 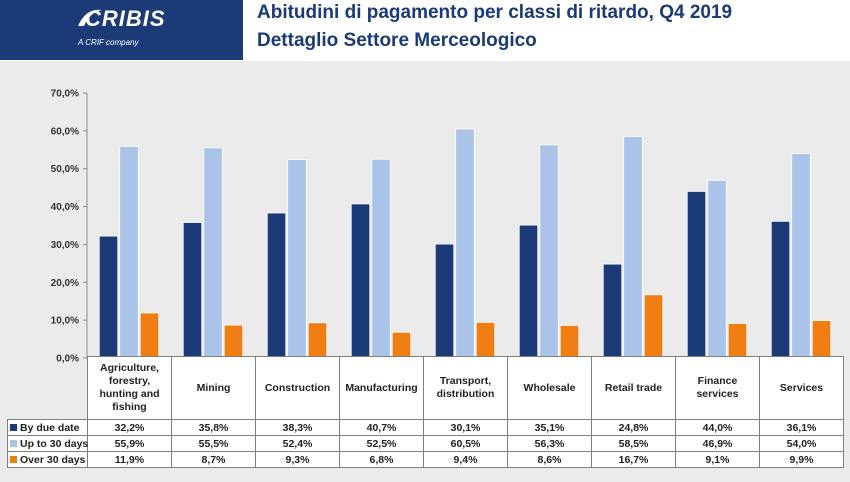 What do you see at coordinates (65, 169) in the screenshot?
I see `y-tick-label: 50,0%` at bounding box center [65, 169].